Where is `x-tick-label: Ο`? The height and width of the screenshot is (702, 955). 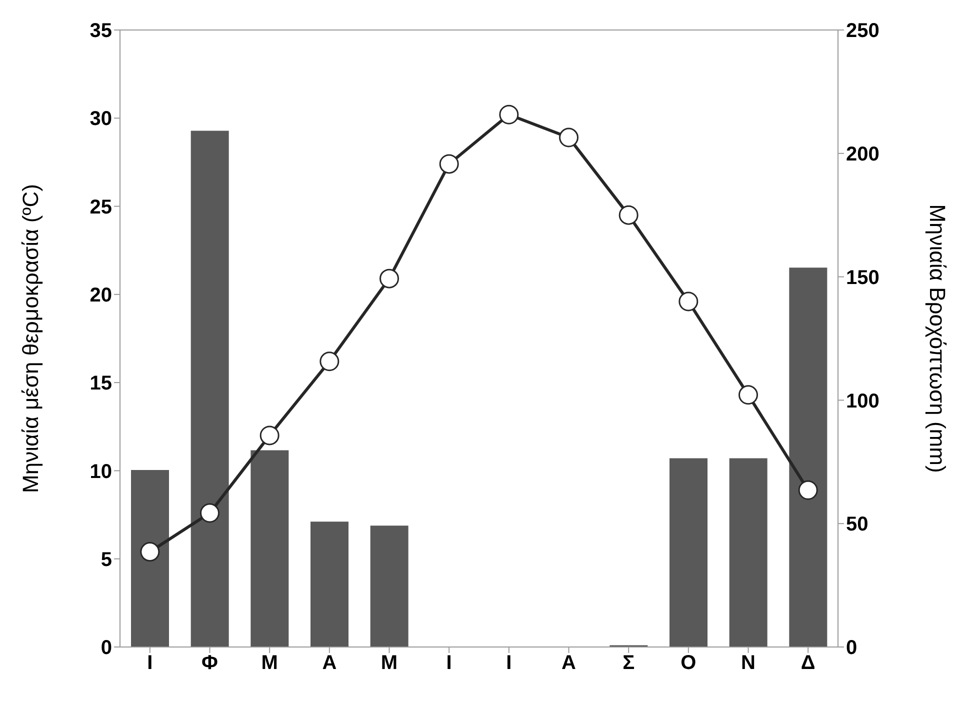 x-tick-label: Ο is located at coordinates (688, 663).